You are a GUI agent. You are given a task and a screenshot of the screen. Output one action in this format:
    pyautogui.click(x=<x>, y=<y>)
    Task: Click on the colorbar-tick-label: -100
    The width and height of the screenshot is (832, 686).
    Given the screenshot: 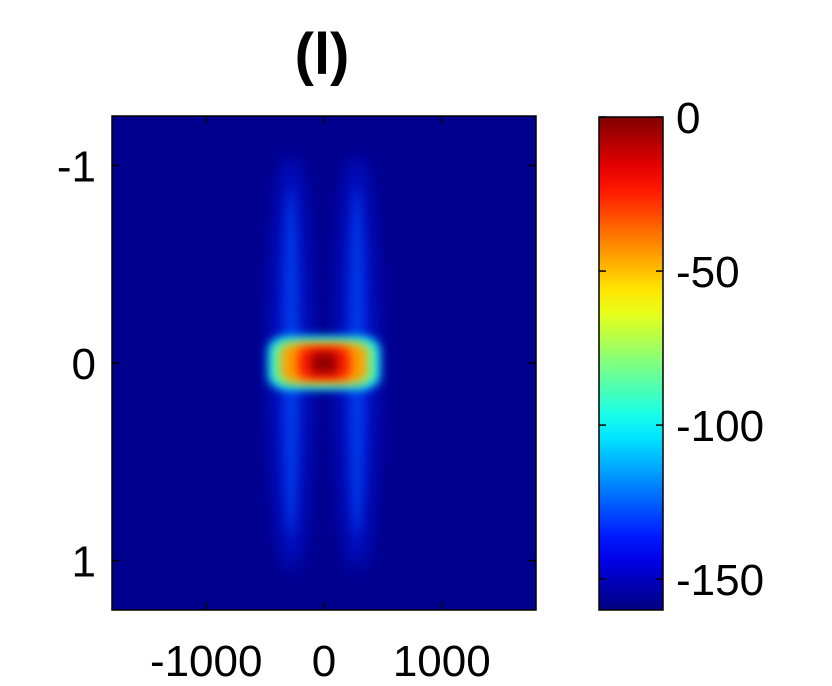 What is the action you would take?
    pyautogui.click(x=720, y=426)
    